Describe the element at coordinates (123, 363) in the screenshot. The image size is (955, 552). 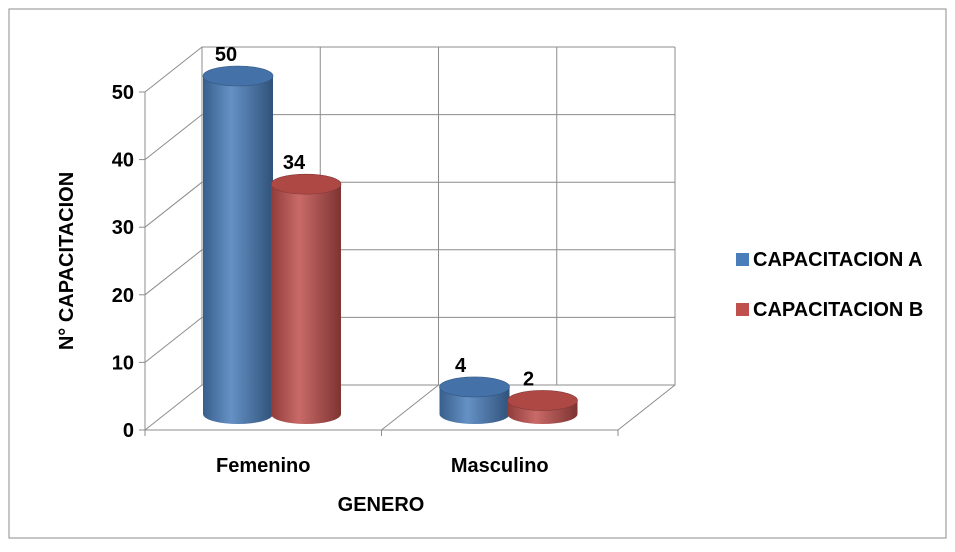
I see `y-tick-label: 10` at that location.